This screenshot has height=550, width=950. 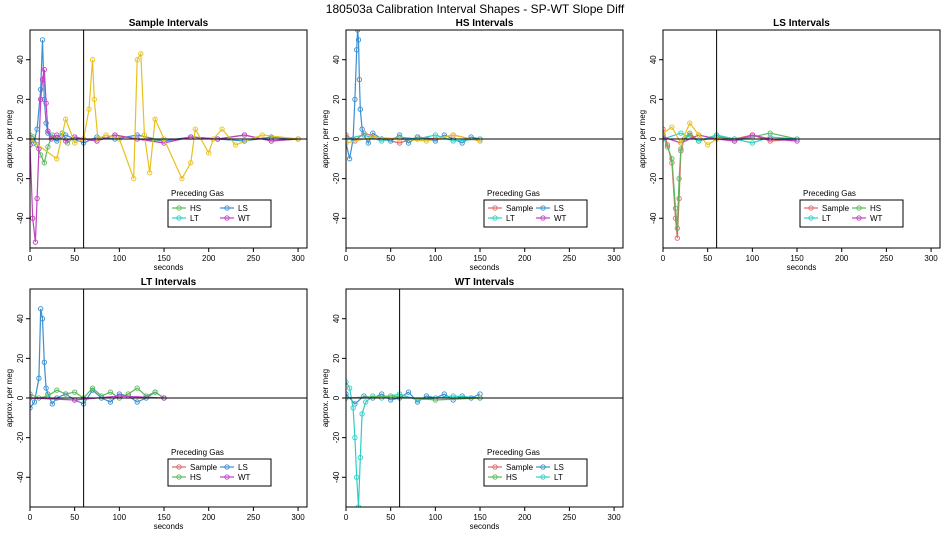 I want to click on x-tick-label: 100, so click(x=753, y=258).